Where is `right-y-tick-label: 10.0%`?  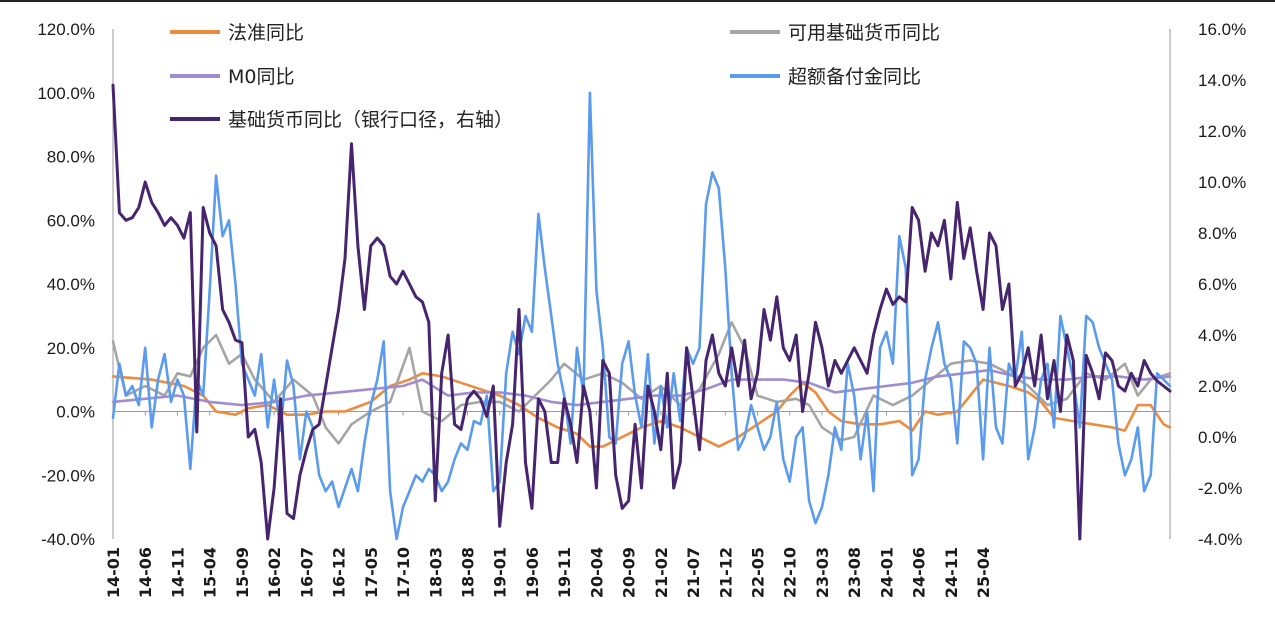 right-y-tick-label: 10.0% is located at coordinates (1222, 182).